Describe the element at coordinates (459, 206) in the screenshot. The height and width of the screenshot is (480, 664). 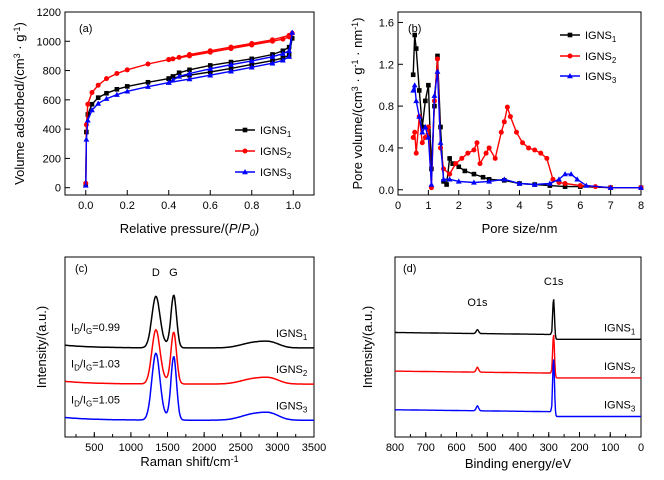
I see `panel-b-xtick-label: 2` at that location.